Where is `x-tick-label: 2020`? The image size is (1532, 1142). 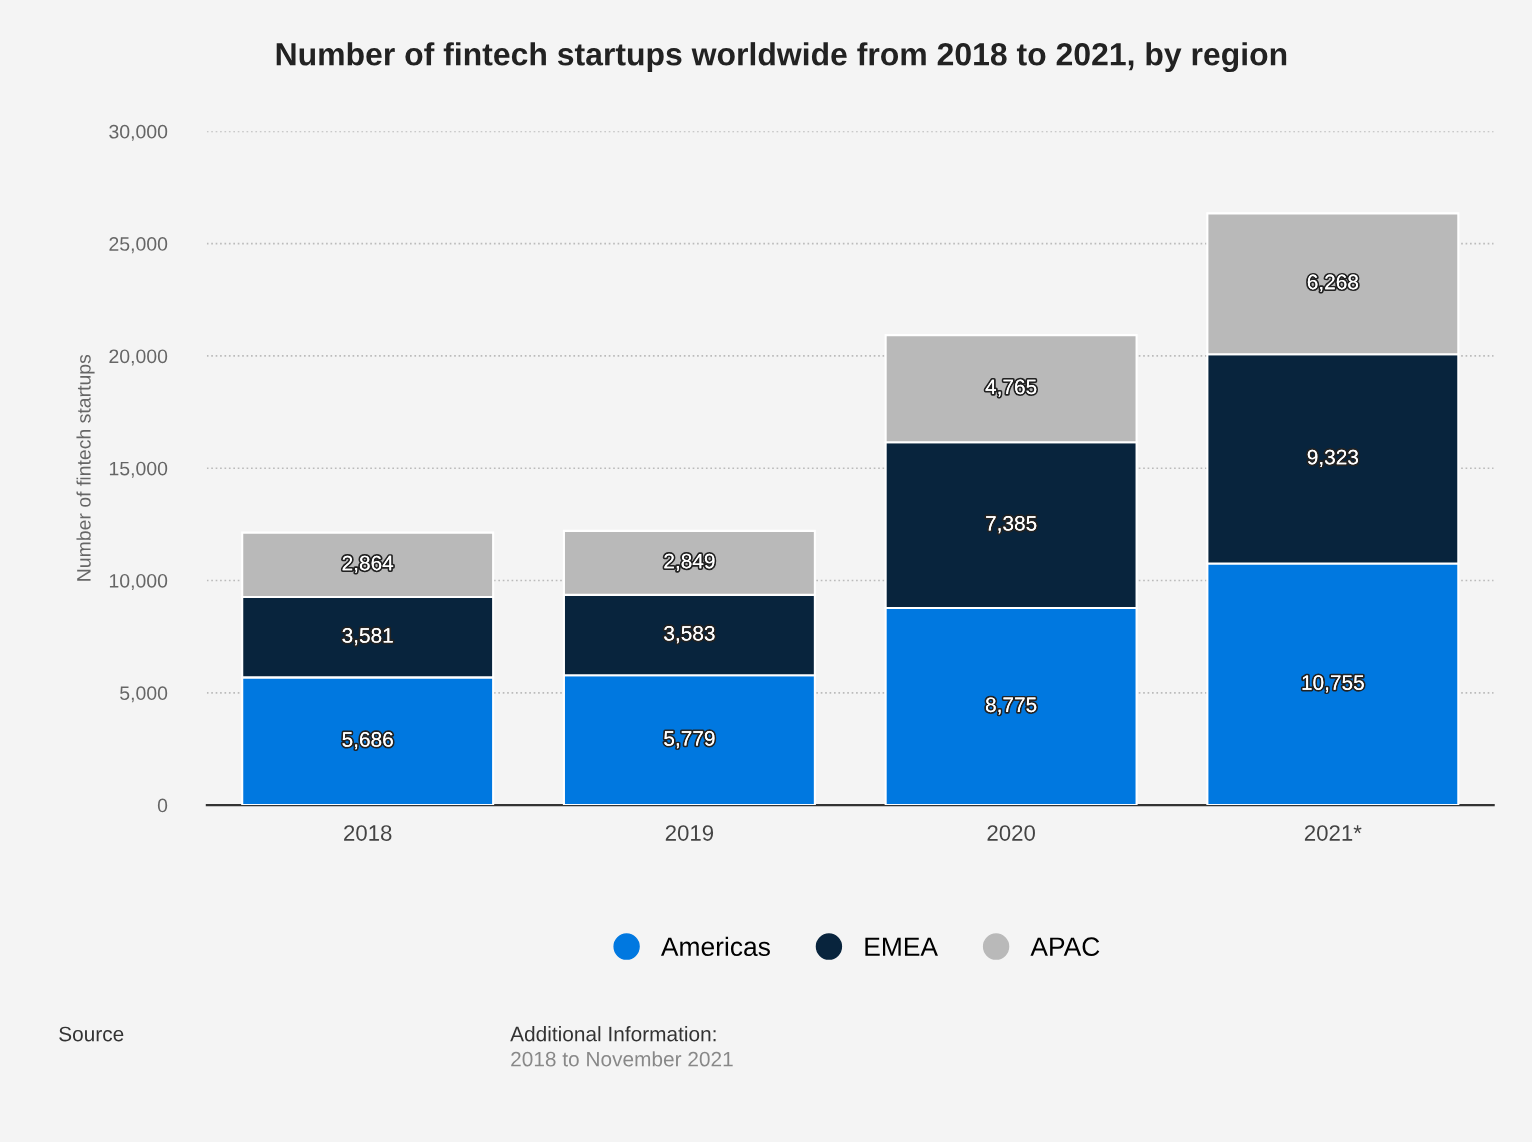 x-tick-label: 2020 is located at coordinates (1011, 833).